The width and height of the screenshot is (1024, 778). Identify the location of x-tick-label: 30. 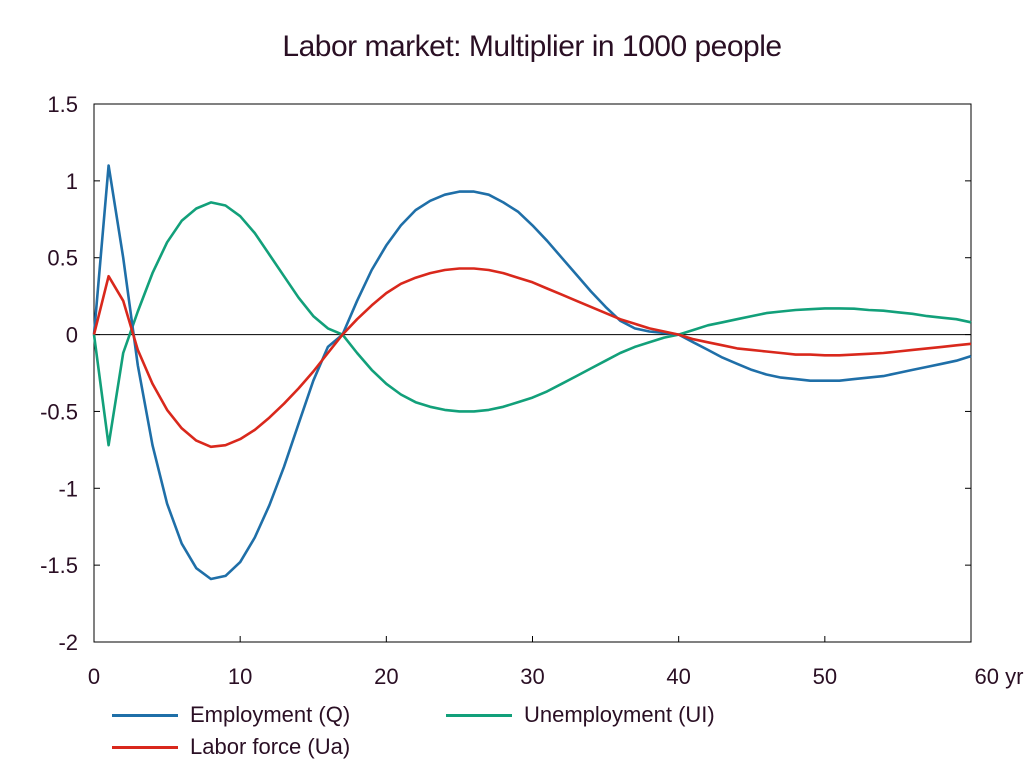
(532, 676).